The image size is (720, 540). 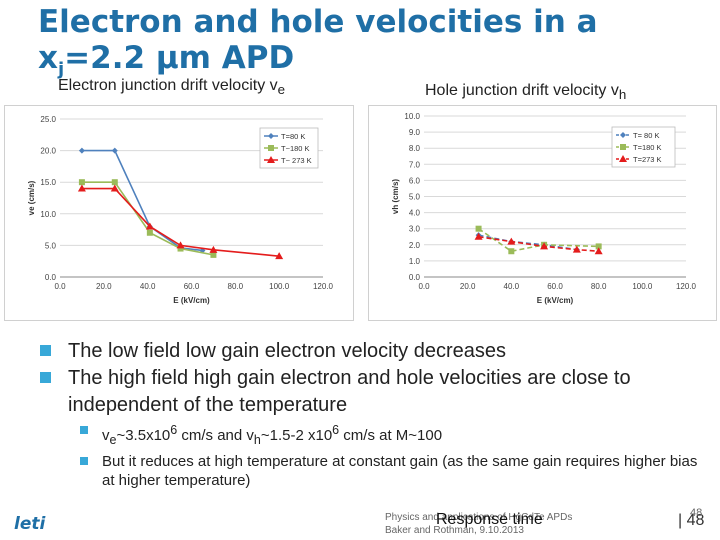 I want to click on legend-label: T= 80 K, so click(x=646, y=135).